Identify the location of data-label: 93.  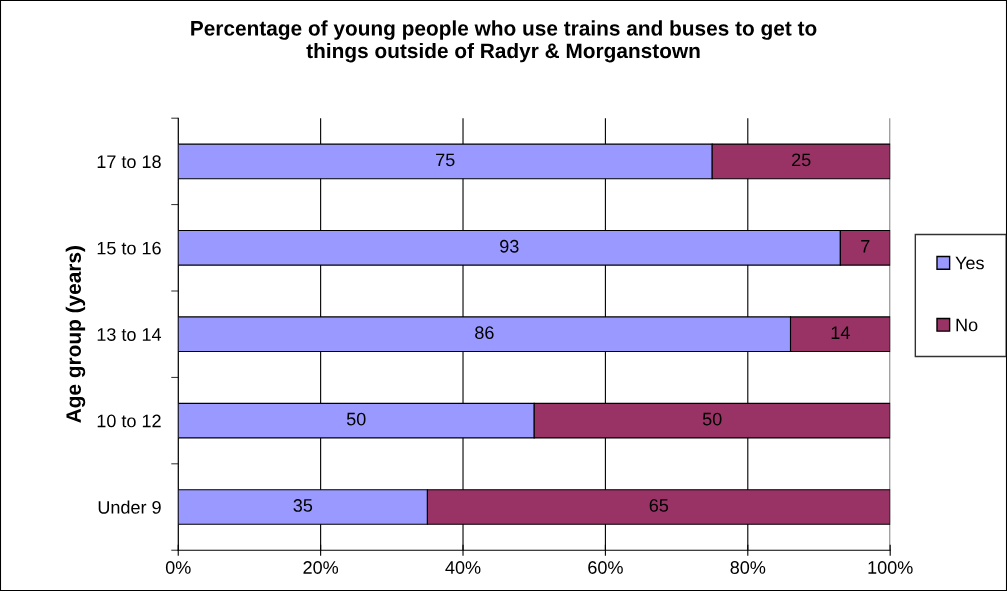
(509, 246).